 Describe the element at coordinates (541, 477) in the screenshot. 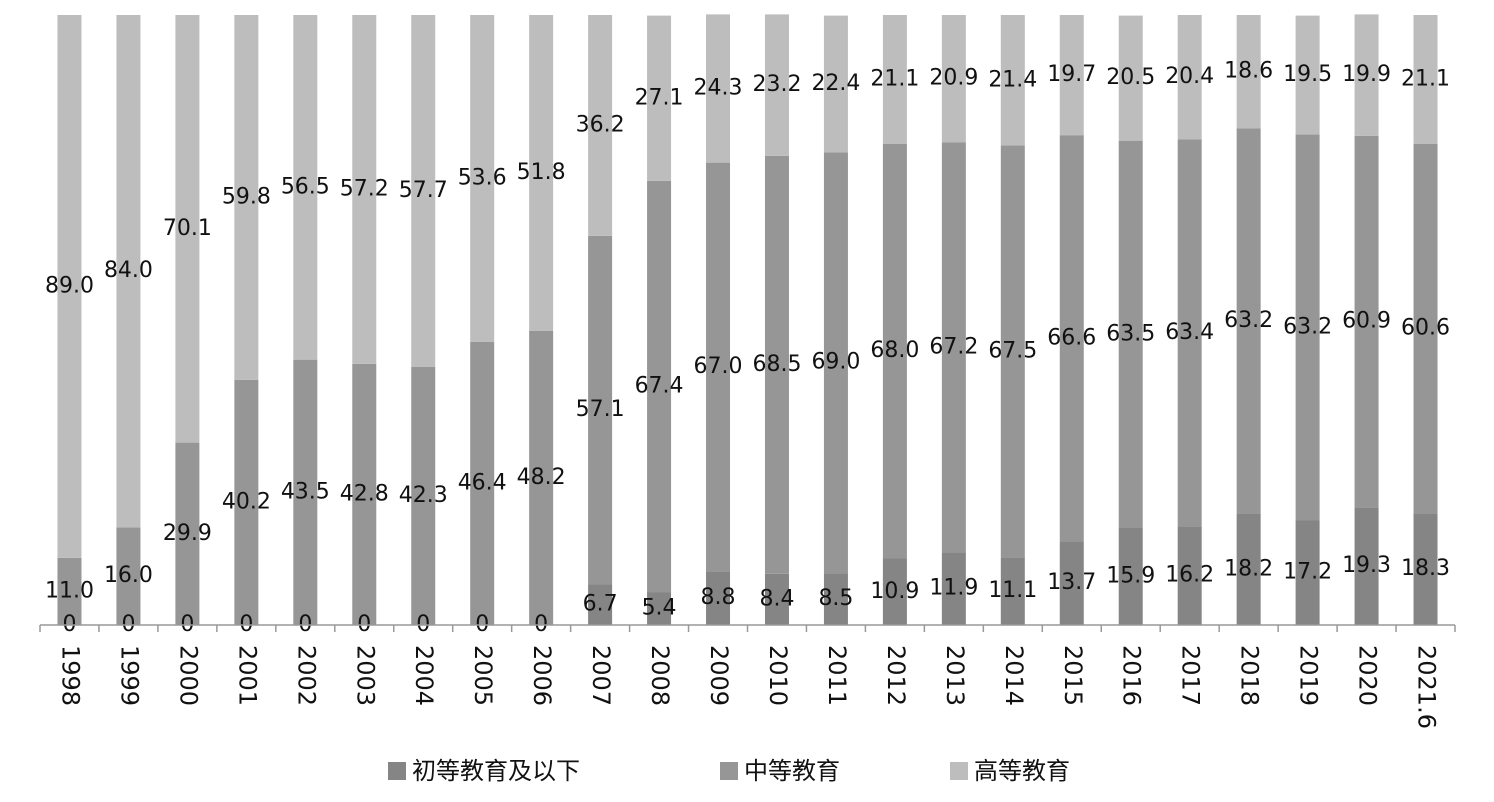

I see `value-label: 48.2` at that location.